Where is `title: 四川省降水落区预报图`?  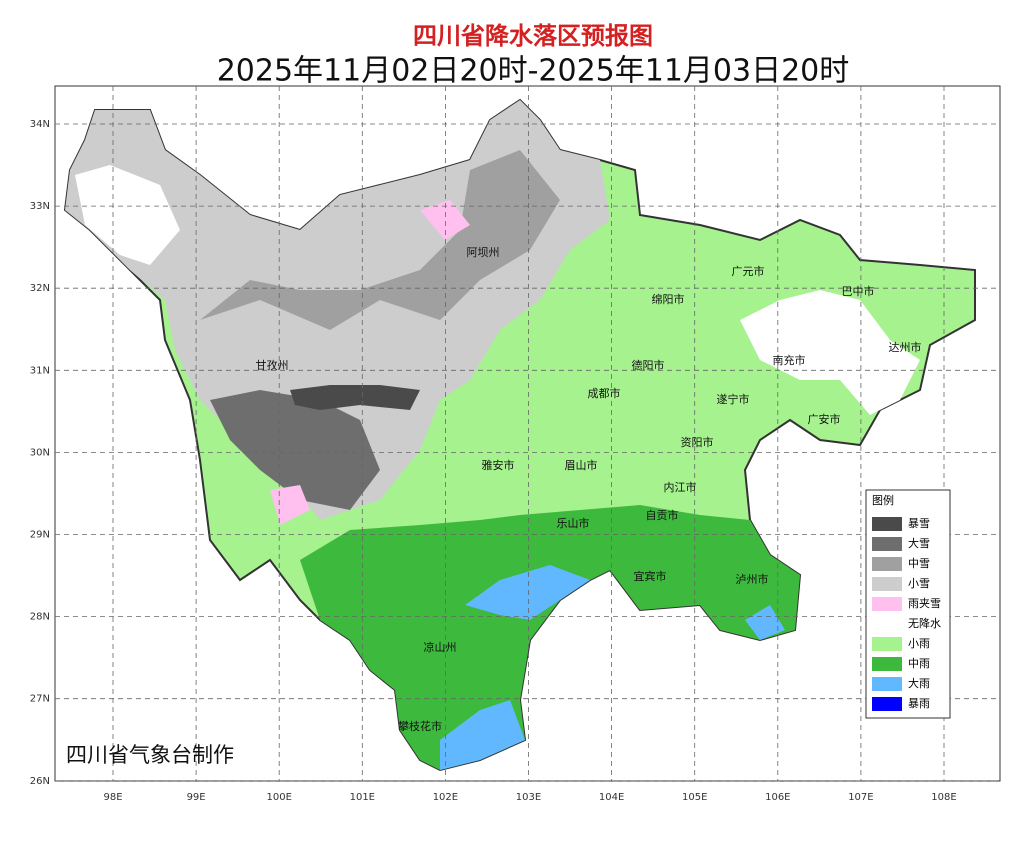 title: 四川省降水落区预报图 is located at coordinates (533, 36).